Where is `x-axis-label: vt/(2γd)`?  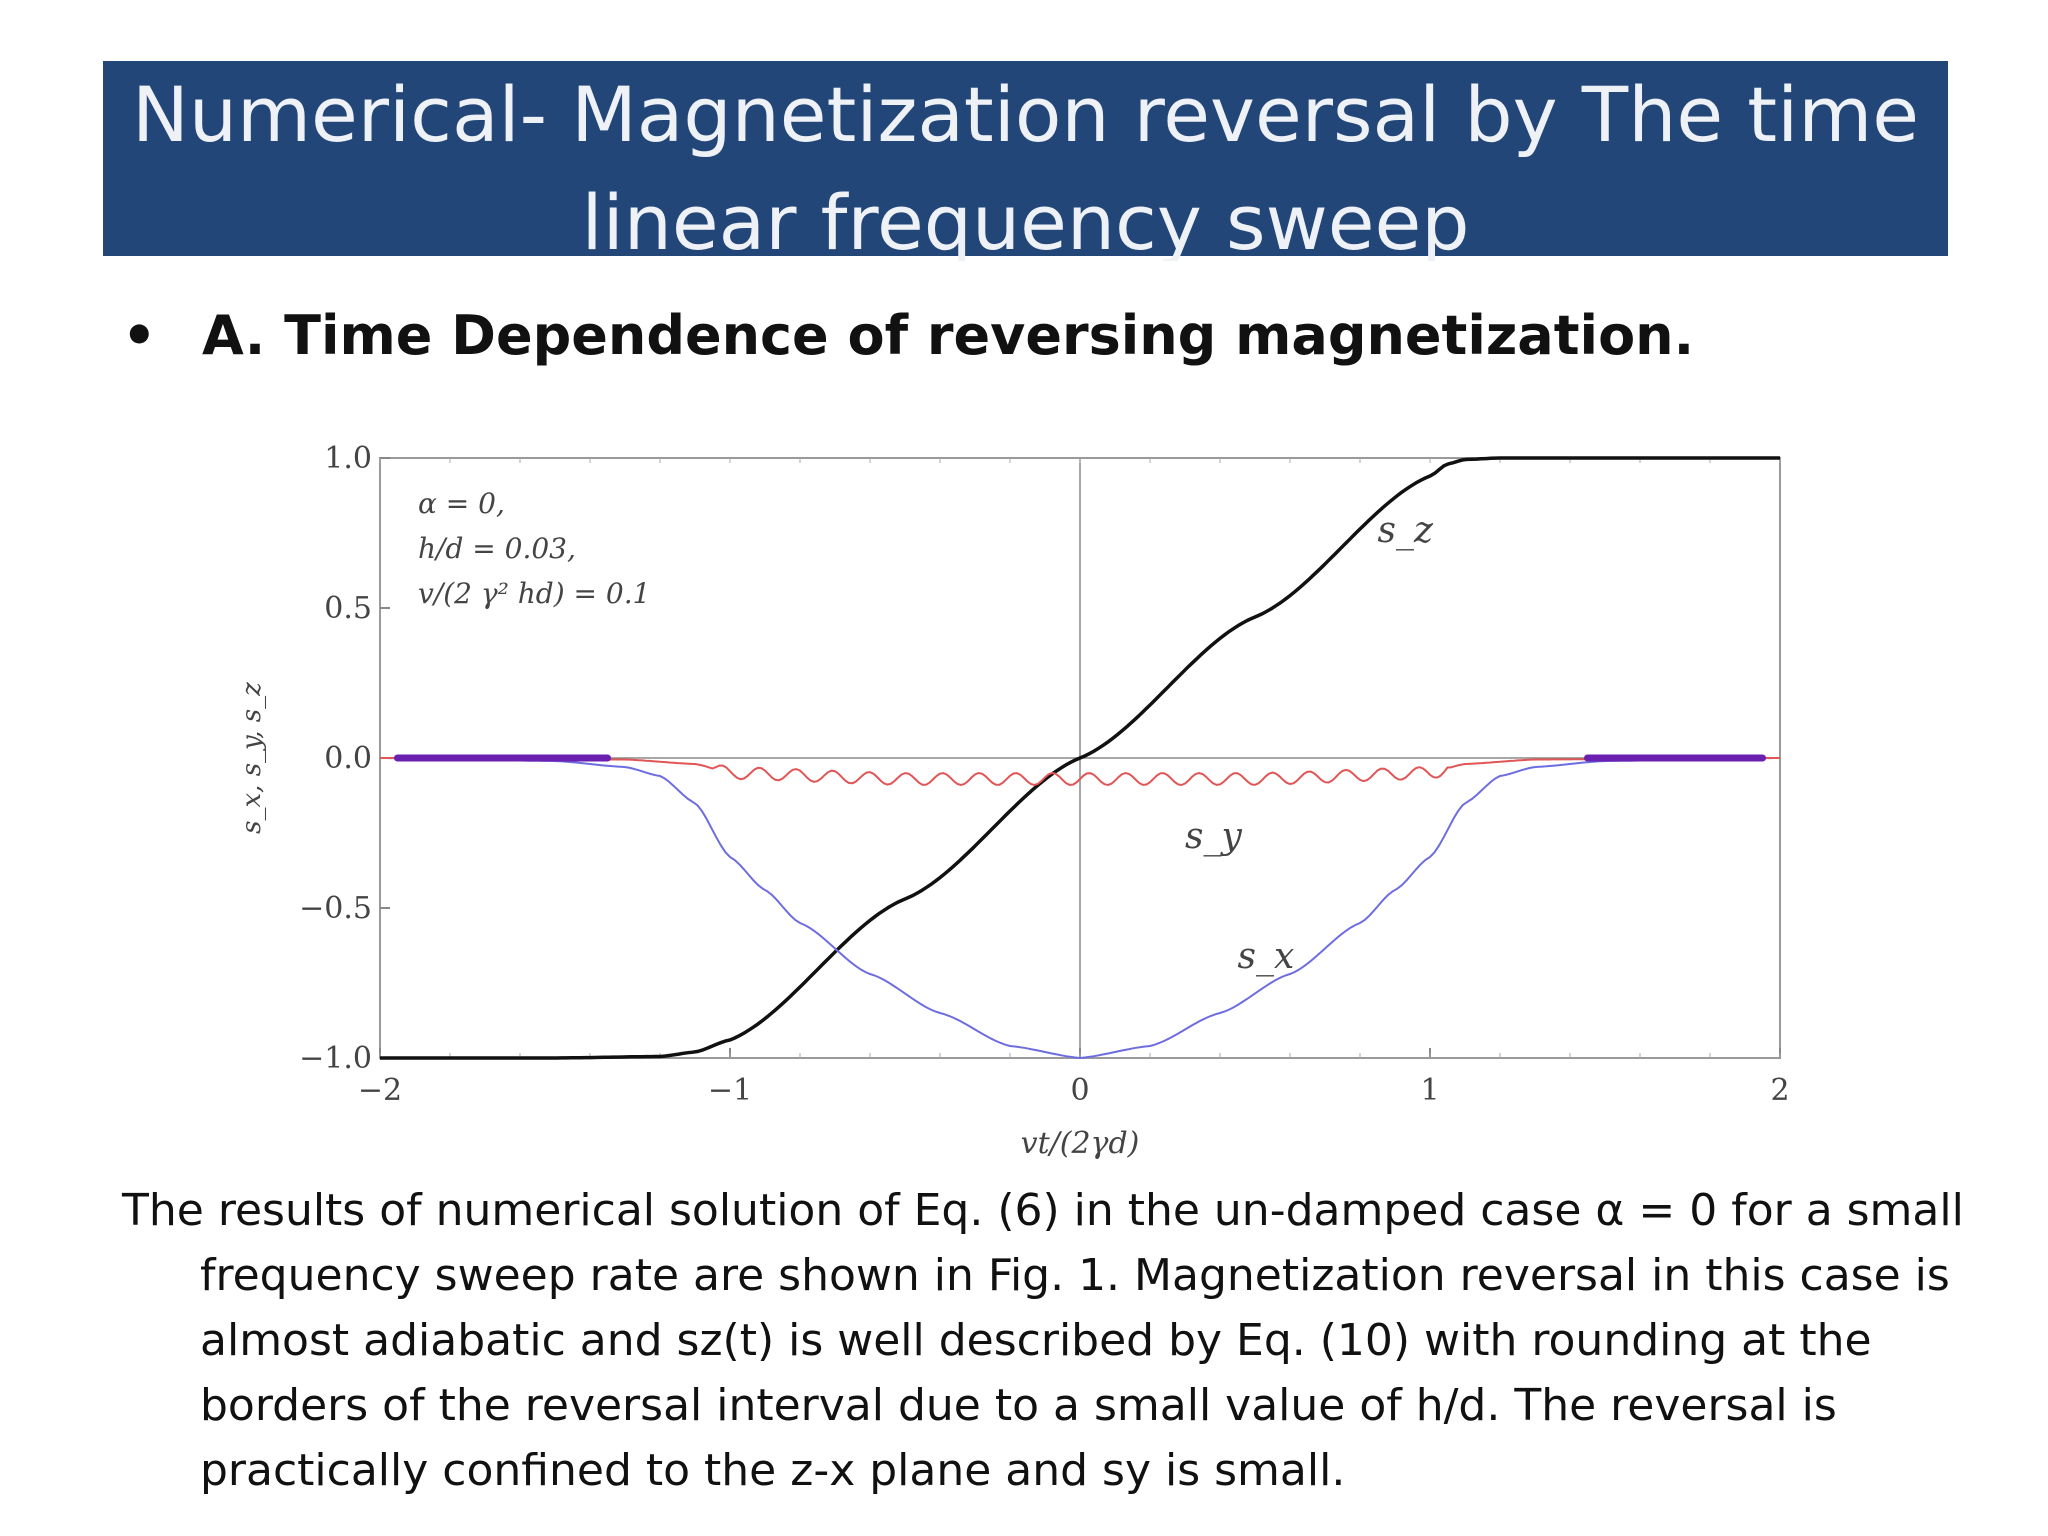 x-axis-label: vt/(2γd) is located at coordinates (1080, 1143).